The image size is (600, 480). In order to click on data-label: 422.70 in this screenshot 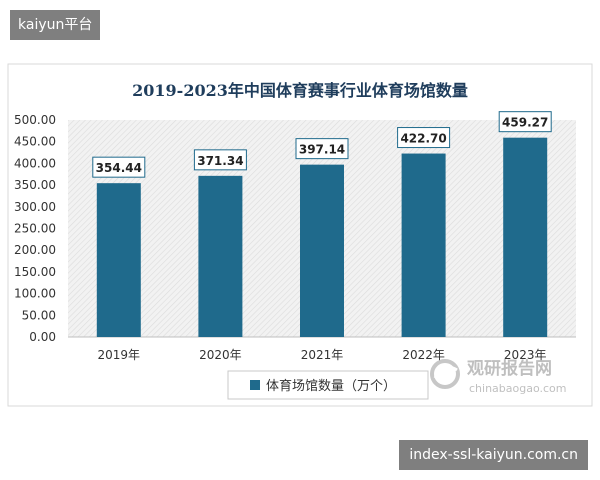, I will do `click(423, 139)`.